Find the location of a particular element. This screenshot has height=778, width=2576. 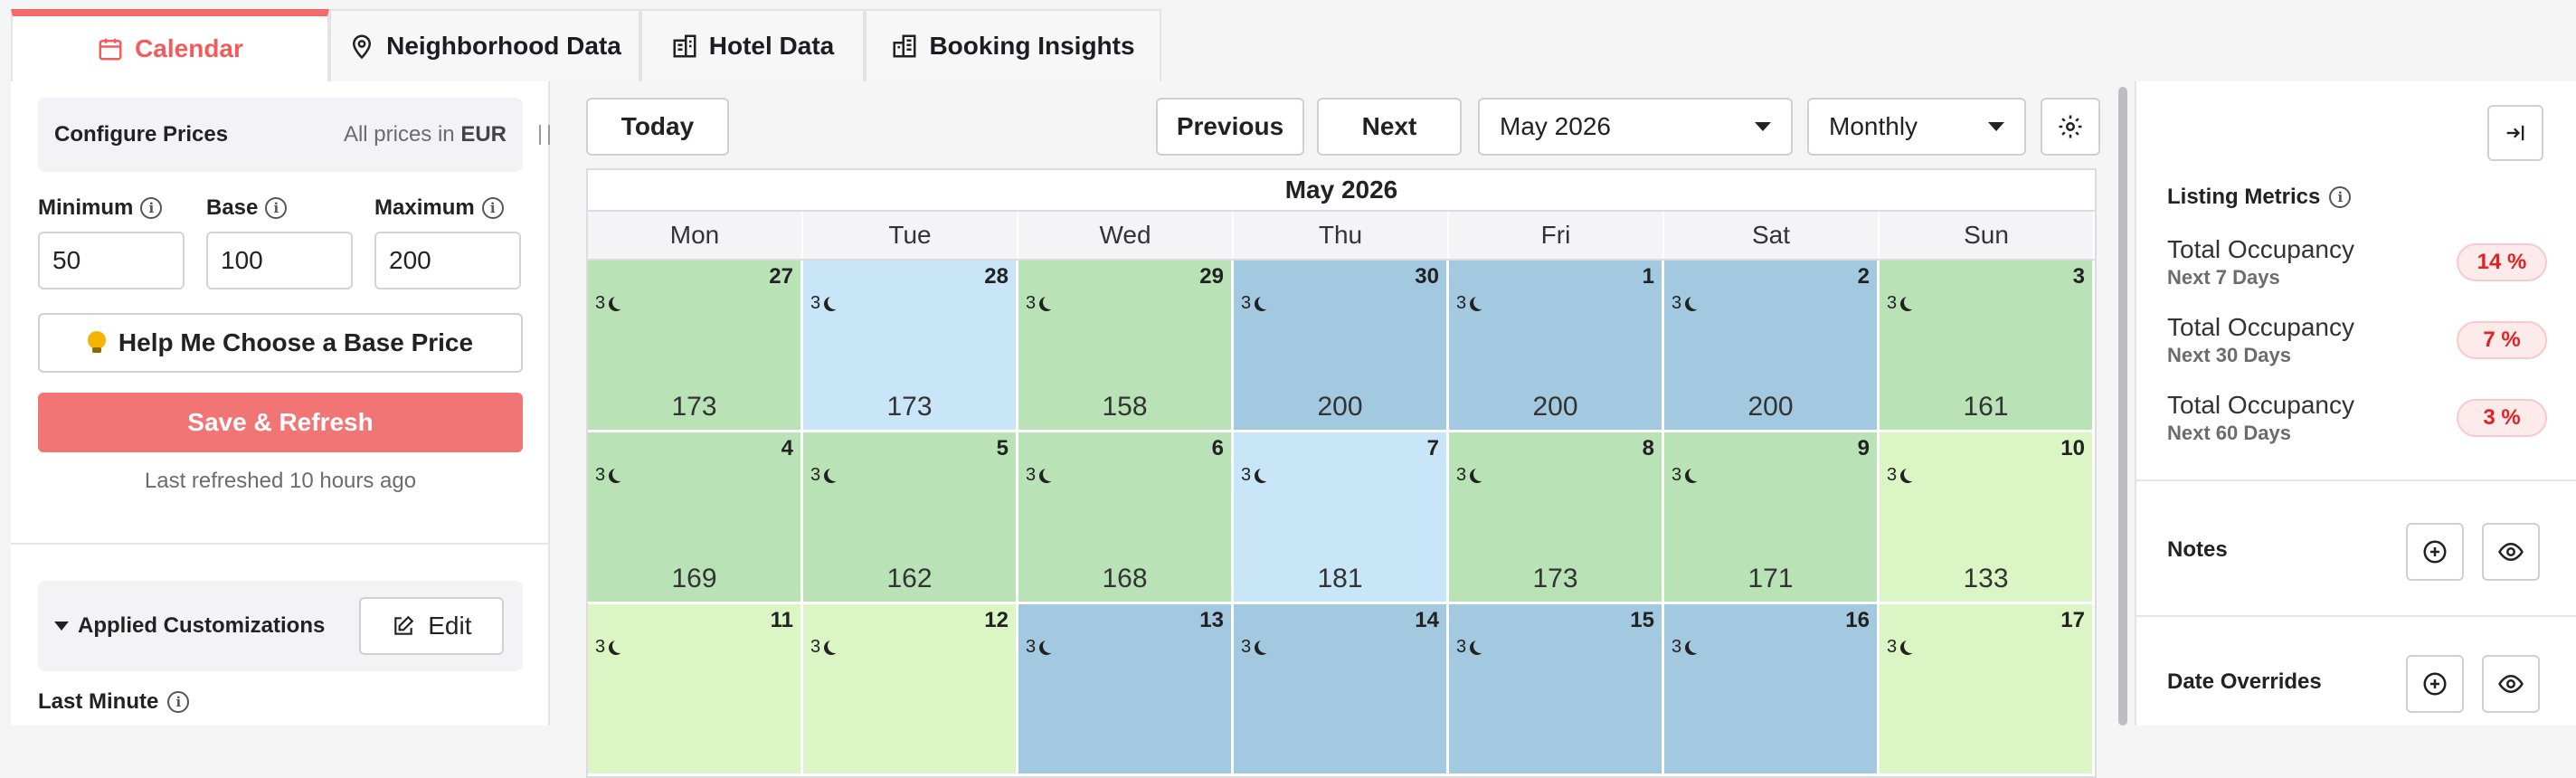

base-label: Base i is located at coordinates (247, 208).